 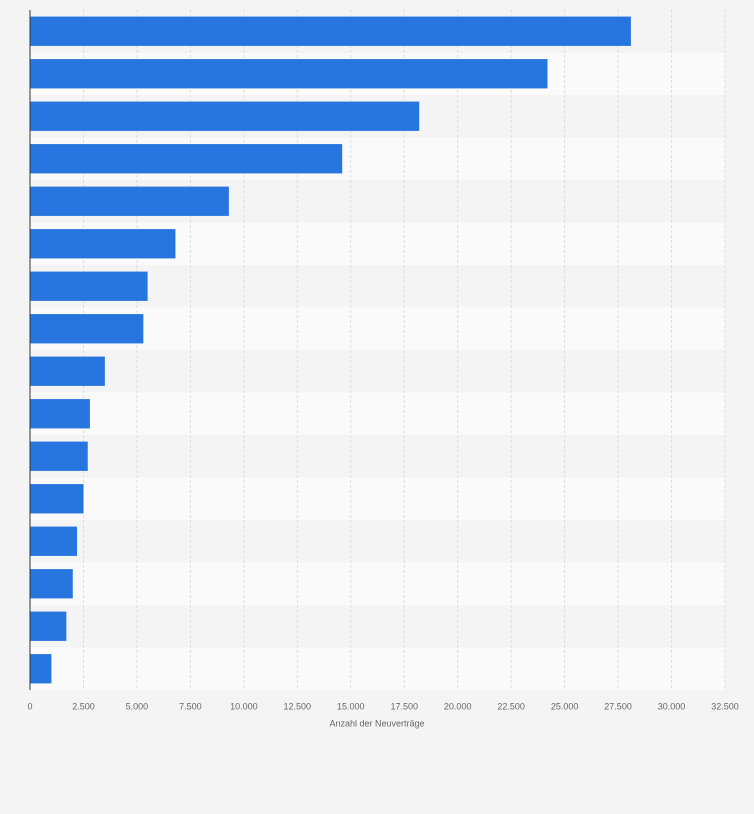 What do you see at coordinates (458, 706) in the screenshot?
I see `x-tick-label: 20.000` at bounding box center [458, 706].